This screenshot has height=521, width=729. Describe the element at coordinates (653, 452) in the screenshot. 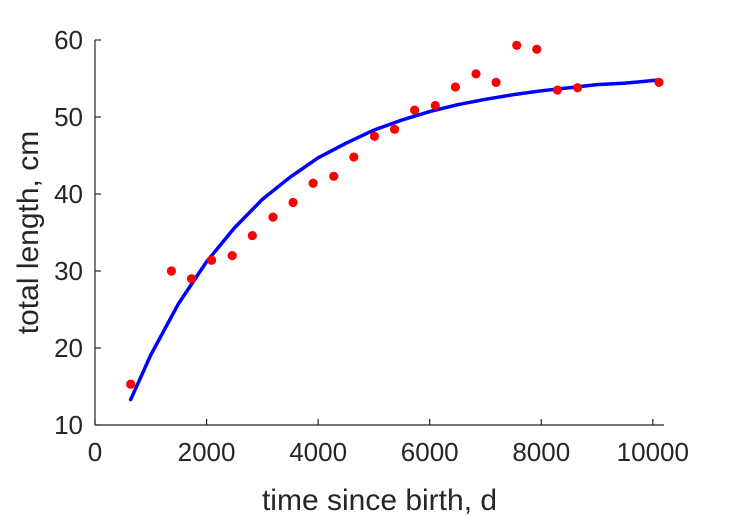

I see `x-tick-label: 10000` at that location.